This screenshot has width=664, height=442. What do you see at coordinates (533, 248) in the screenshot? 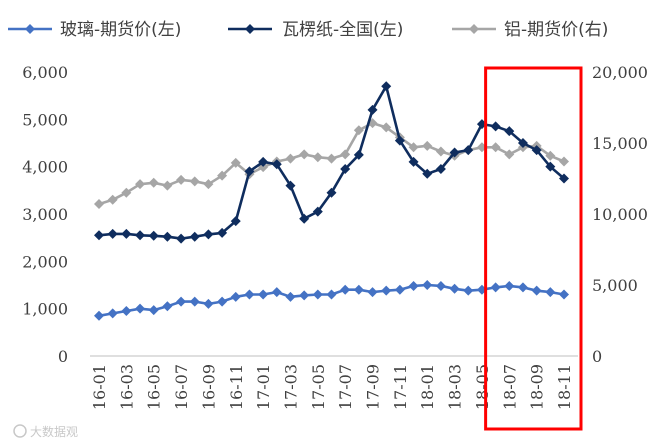
I see `highlight-box` at bounding box center [533, 248].